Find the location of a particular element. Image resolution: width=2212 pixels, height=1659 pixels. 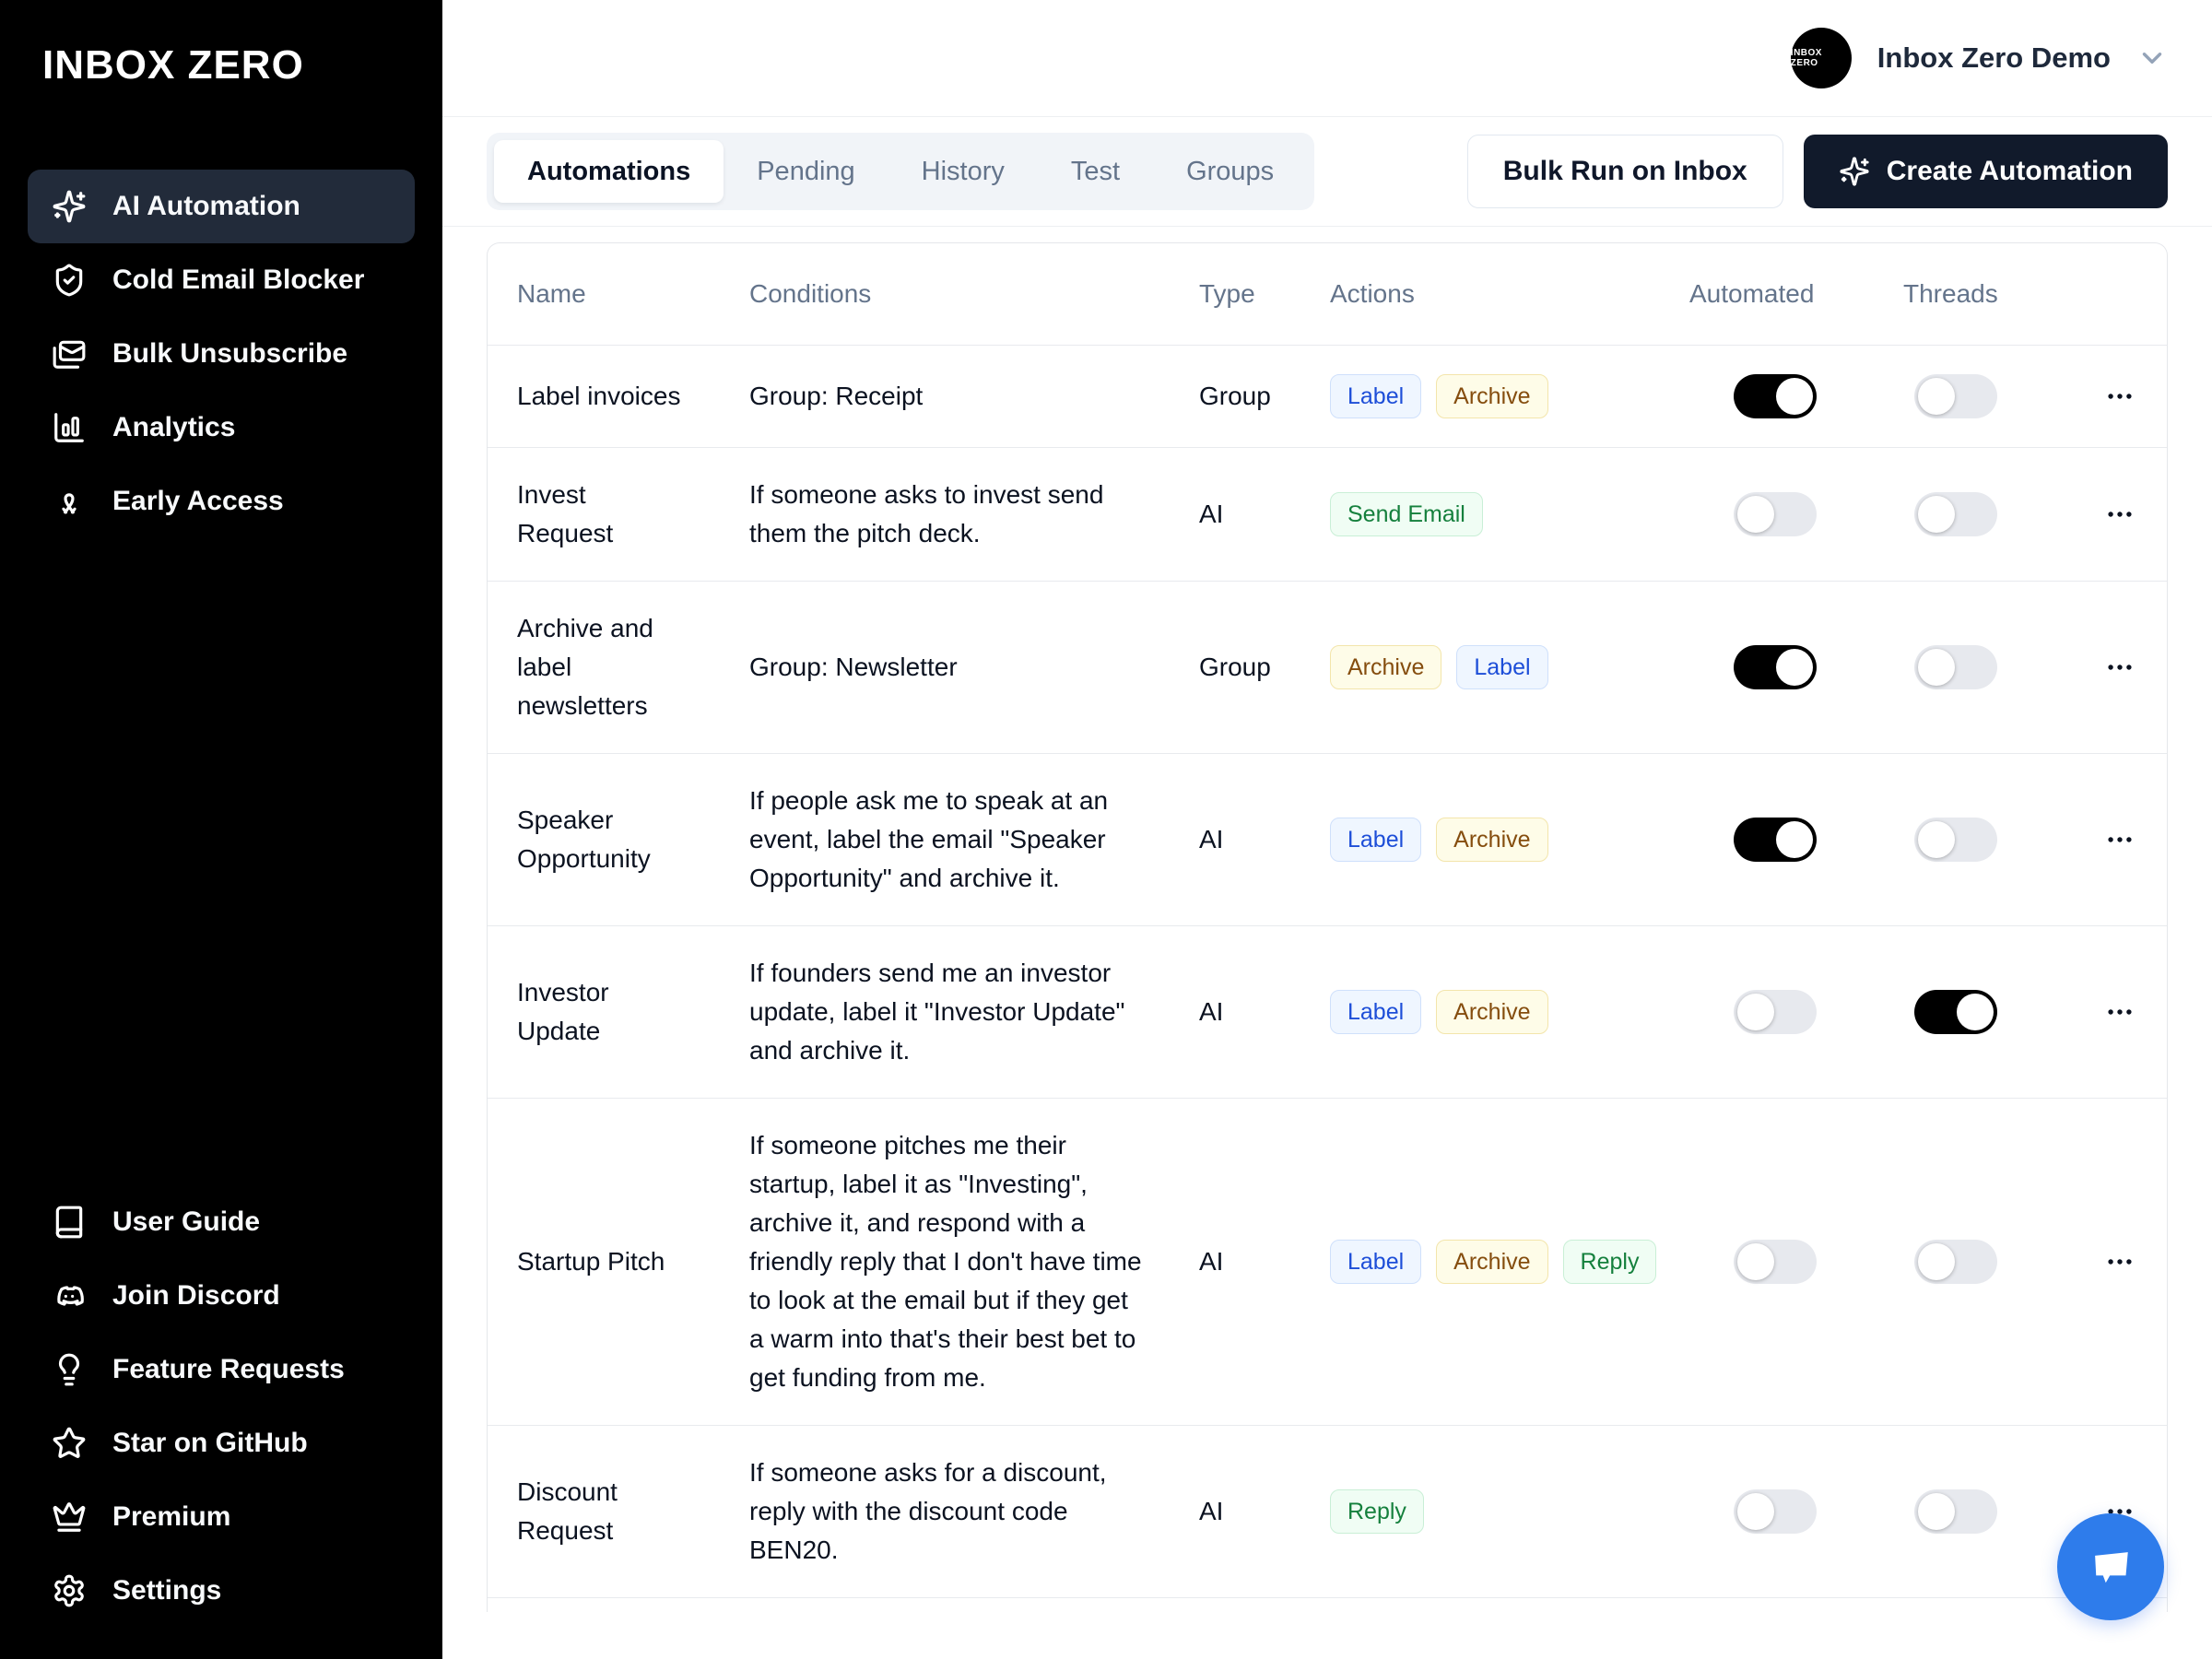

tab-pending: Pending is located at coordinates (806, 171).